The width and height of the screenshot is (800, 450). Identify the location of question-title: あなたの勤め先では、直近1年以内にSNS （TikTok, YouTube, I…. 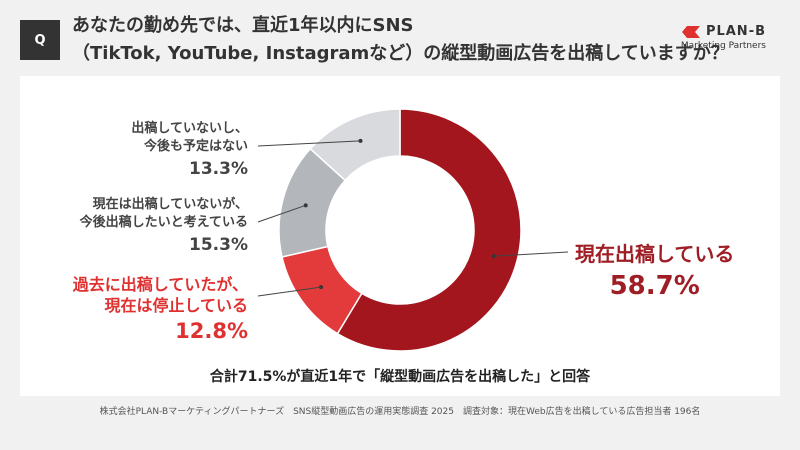
(400, 40).